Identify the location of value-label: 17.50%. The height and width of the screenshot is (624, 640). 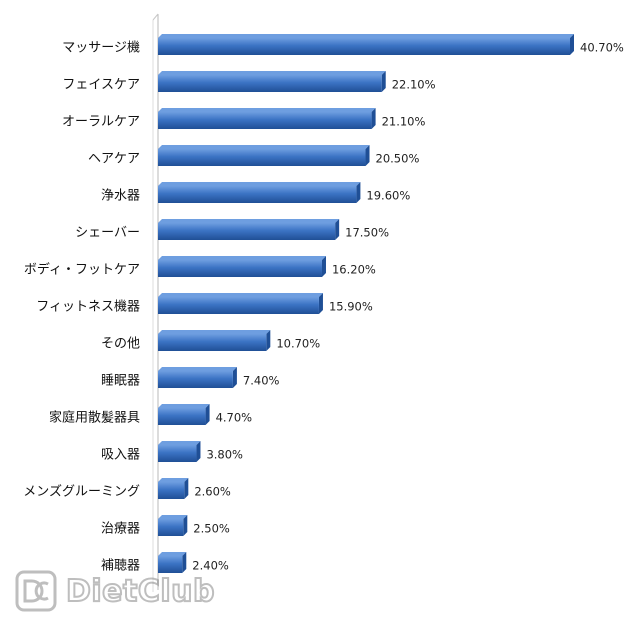
(367, 233).